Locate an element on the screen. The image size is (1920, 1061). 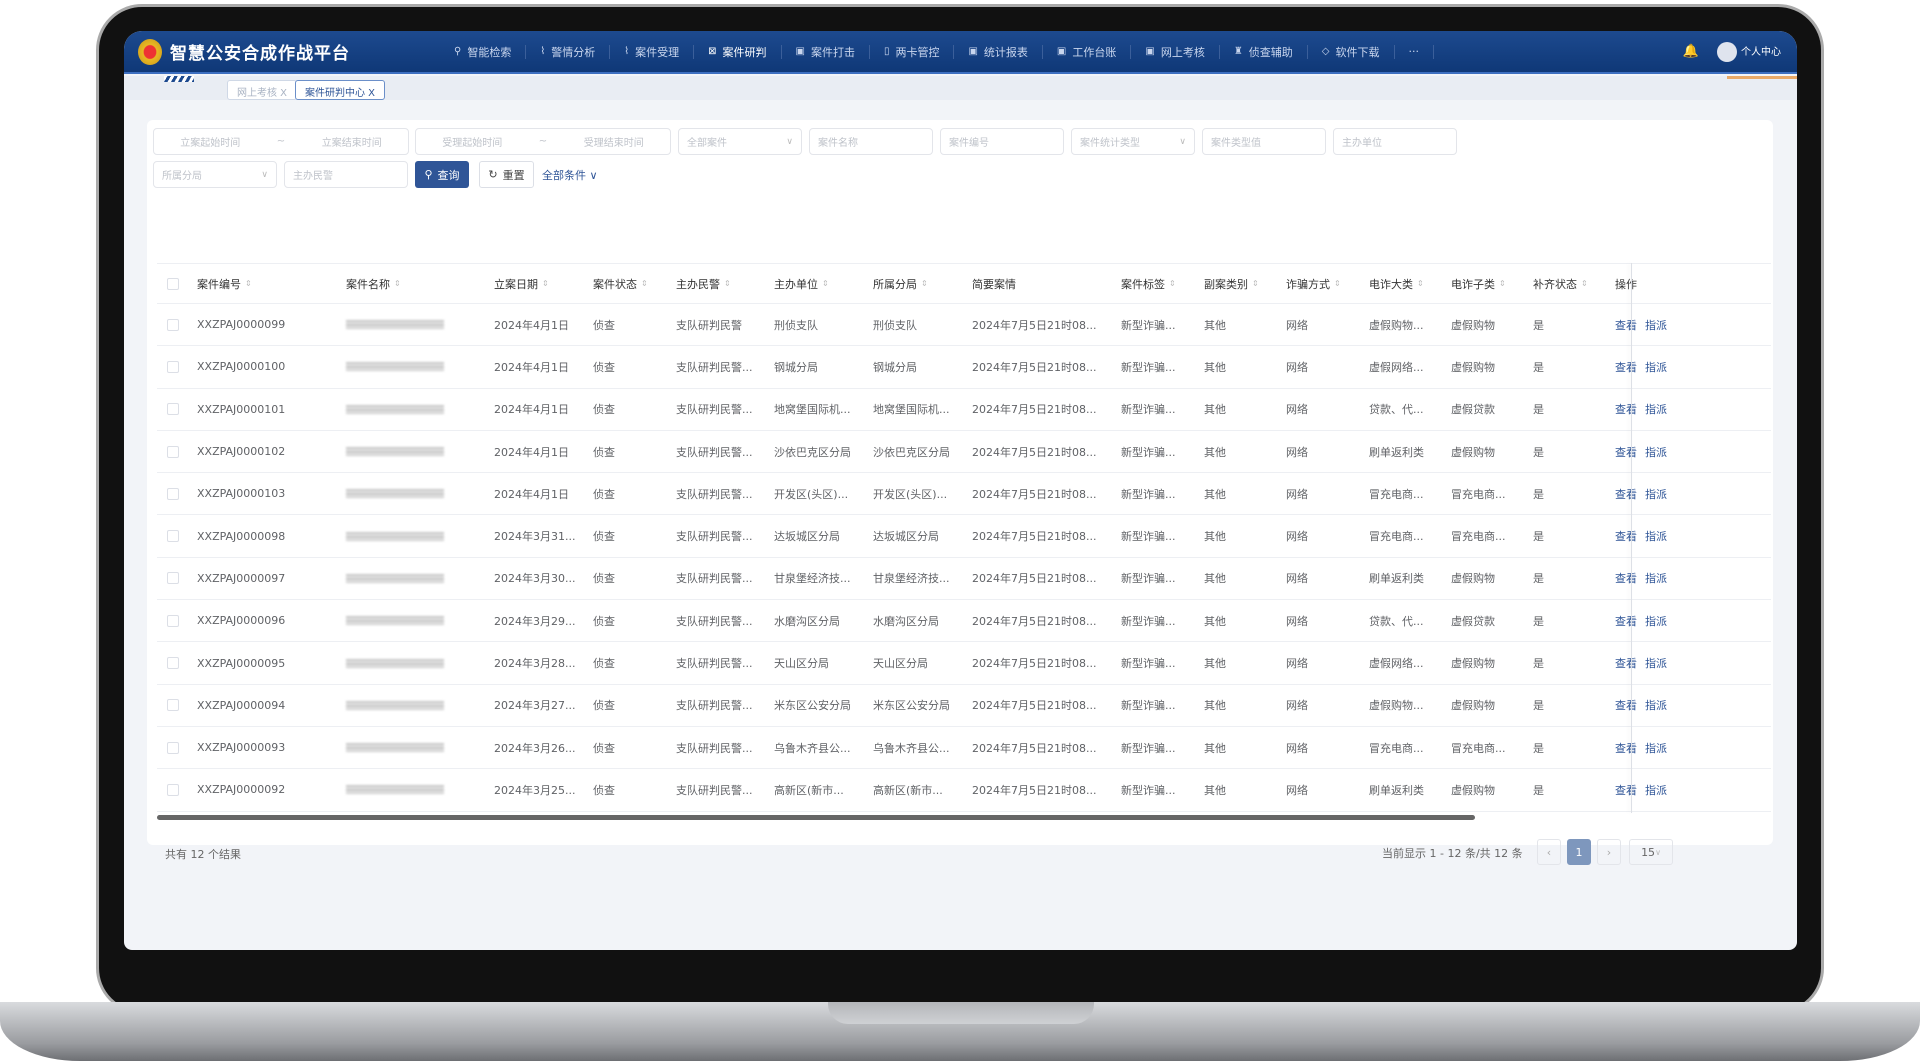
menu-item: ▣ 案件打击 is located at coordinates (826, 51).